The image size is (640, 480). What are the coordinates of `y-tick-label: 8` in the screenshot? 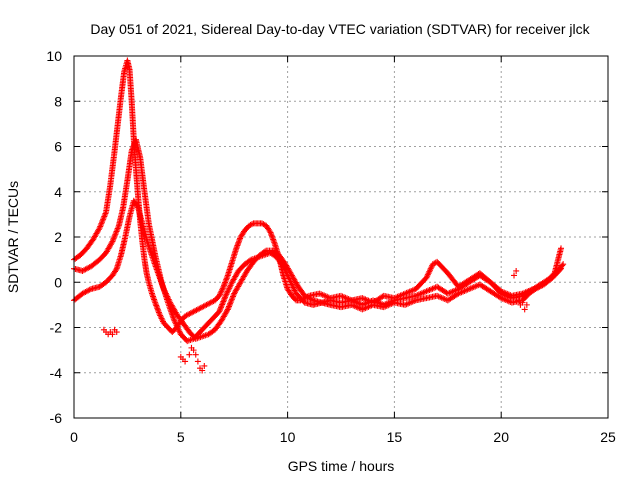 It's located at (58, 101).